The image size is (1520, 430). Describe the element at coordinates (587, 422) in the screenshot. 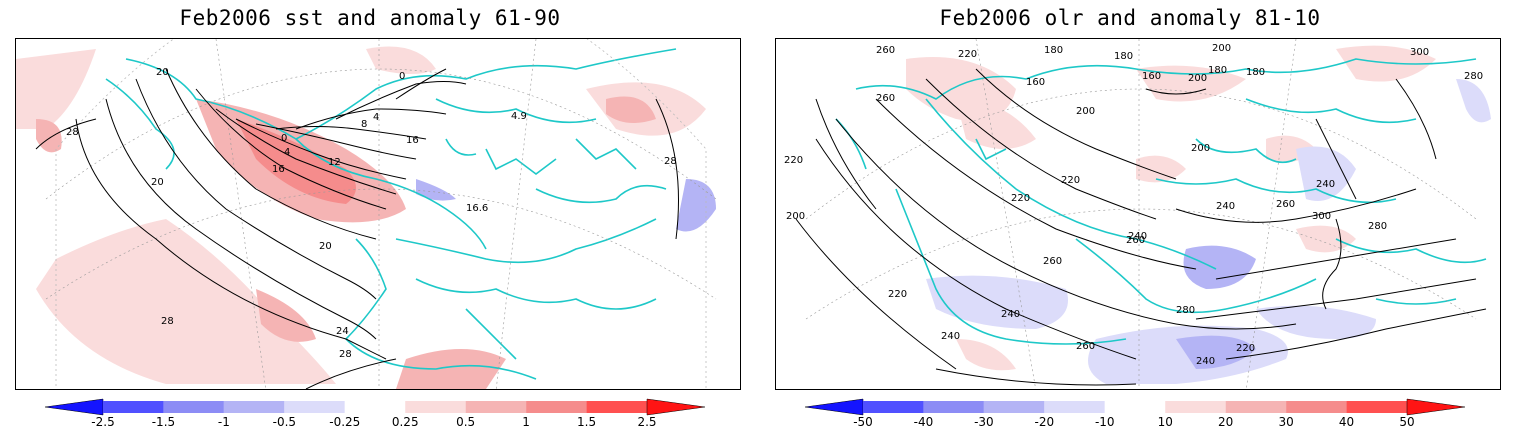

I see `colorbar-tick-label: 1.5` at that location.